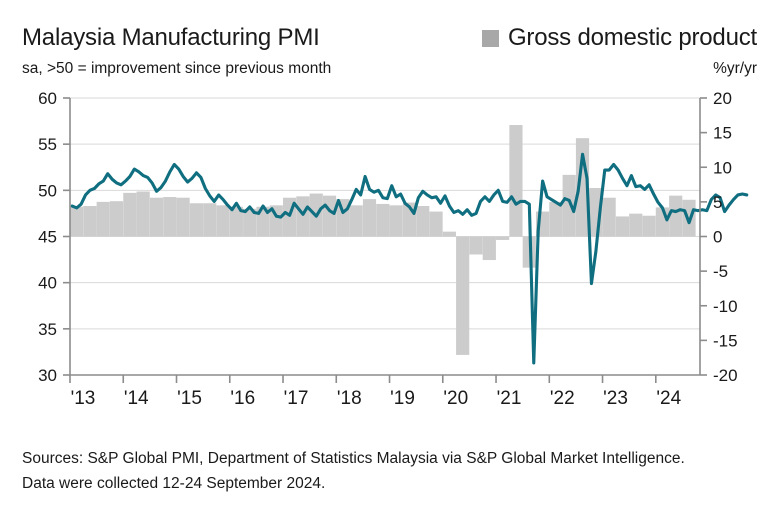 This screenshot has width=781, height=516. What do you see at coordinates (47, 329) in the screenshot?
I see `y-tick-label-left: 35` at bounding box center [47, 329].